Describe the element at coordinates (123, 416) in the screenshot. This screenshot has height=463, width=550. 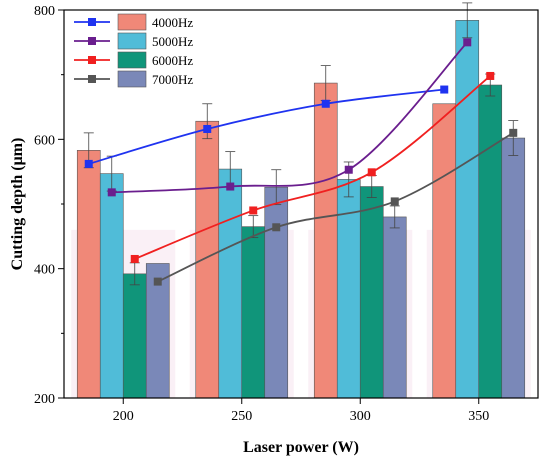
I see `x-tick-label: 200` at that location.